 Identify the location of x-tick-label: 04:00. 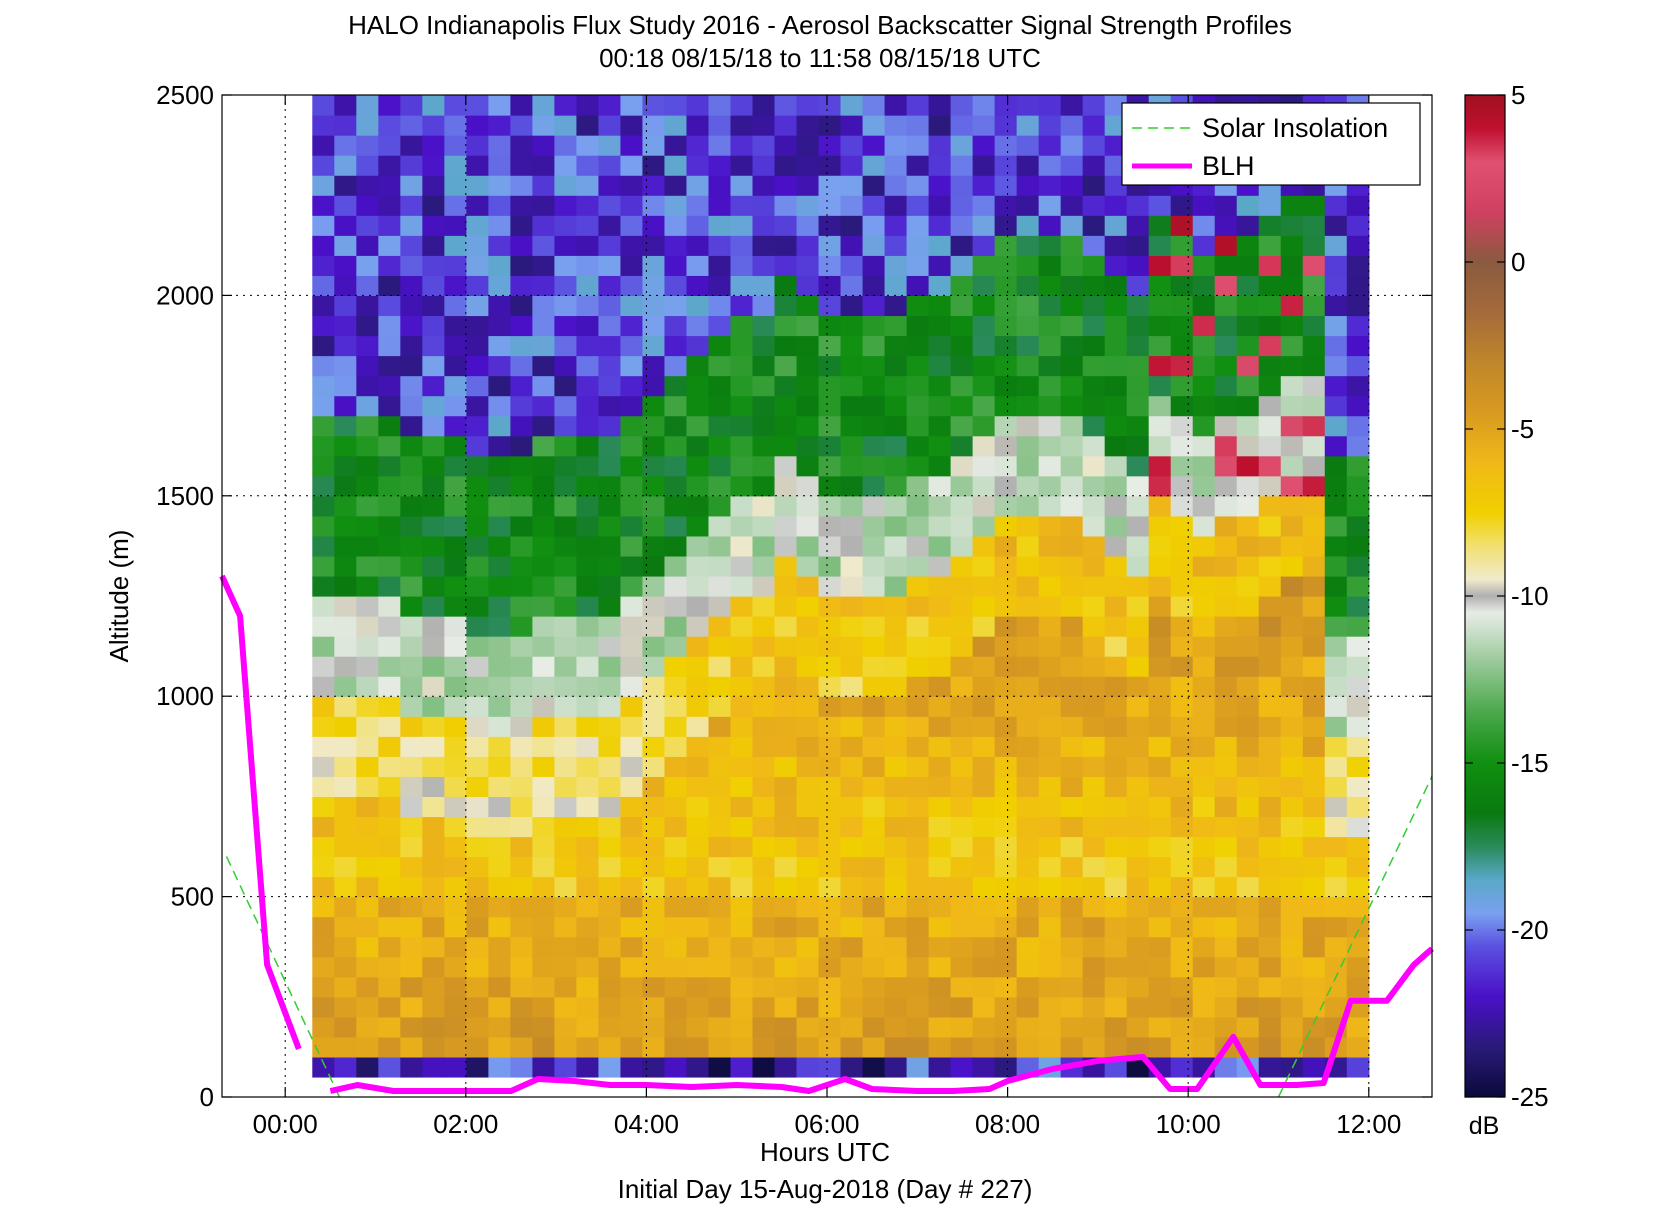
(646, 1124).